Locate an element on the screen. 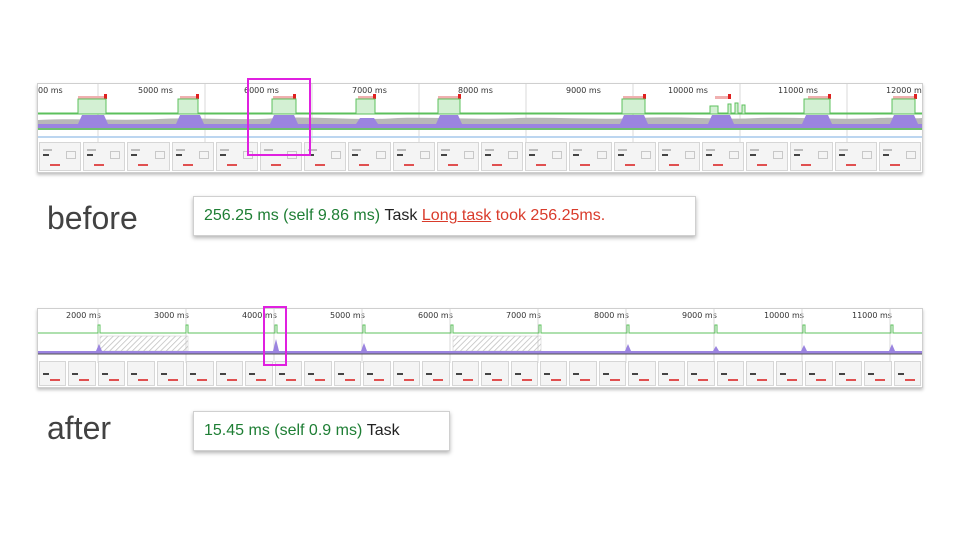 Image resolution: width=960 pixels, height=540 pixels. ruler-tick: 3000 ms is located at coordinates (171, 315).